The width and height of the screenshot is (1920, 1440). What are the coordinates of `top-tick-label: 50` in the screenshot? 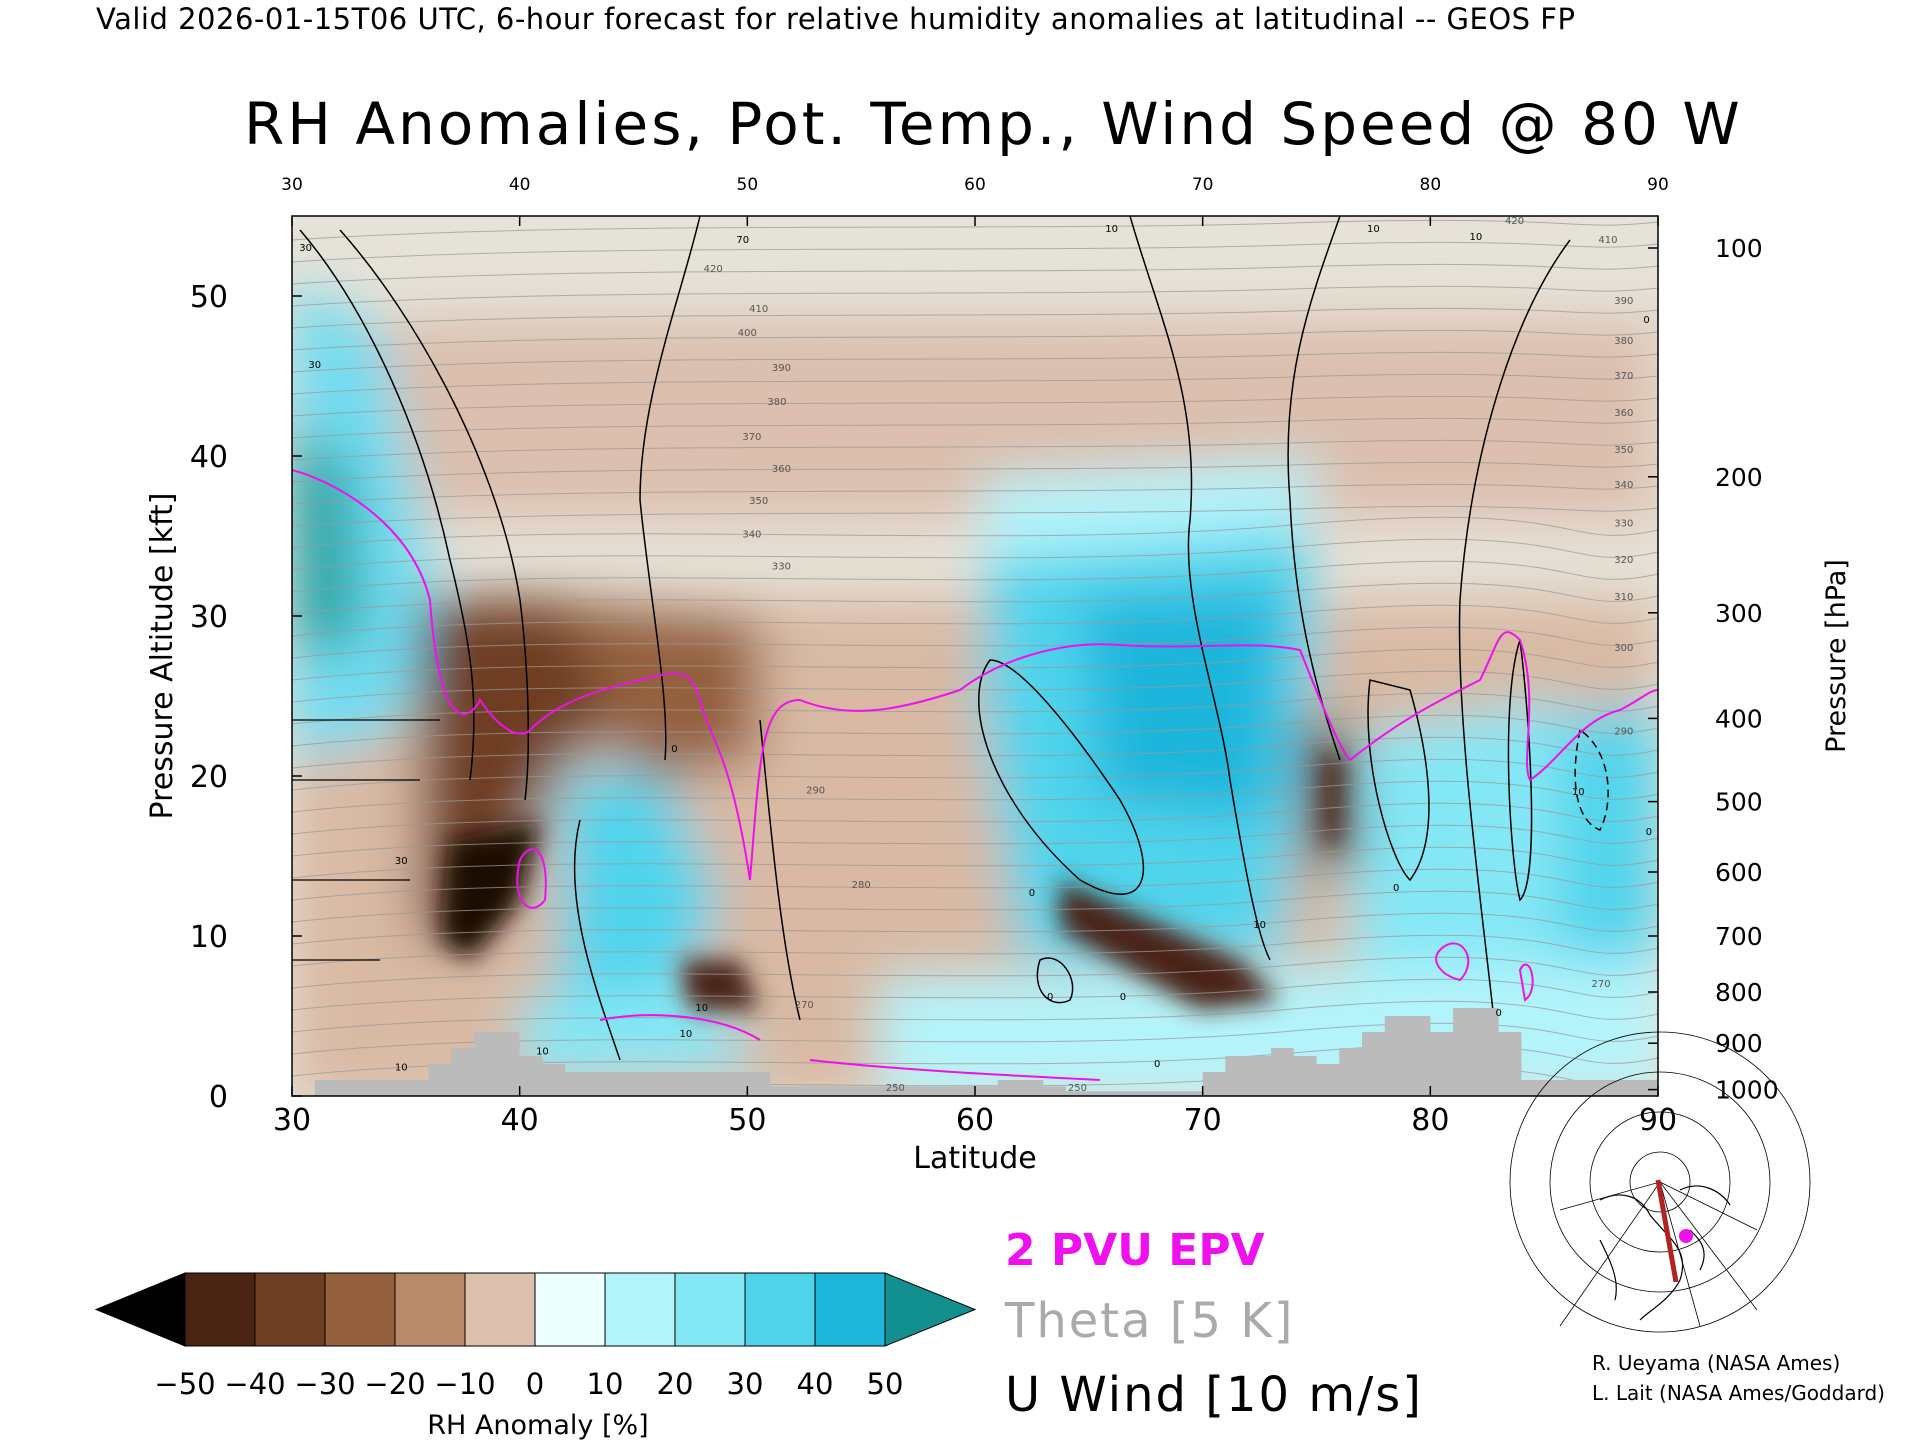 It's located at (748, 185).